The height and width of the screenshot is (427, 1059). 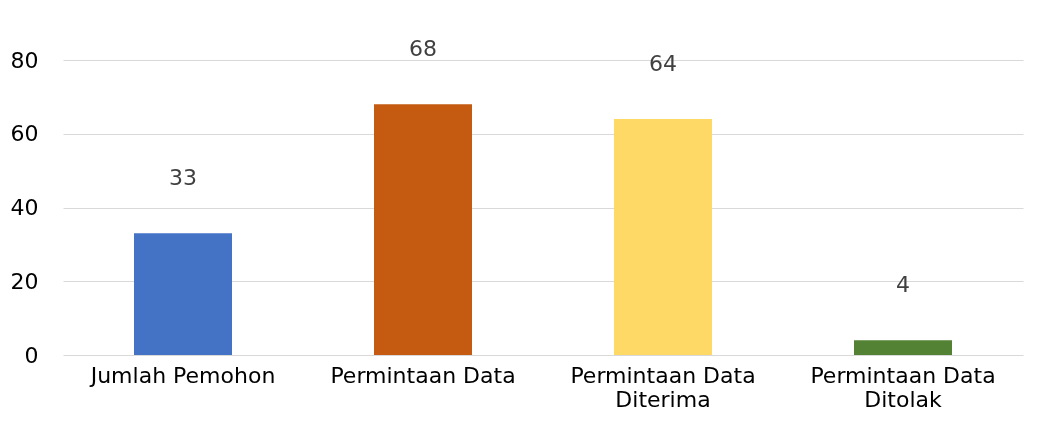 I want to click on y-tick-label: 80, so click(x=24, y=60).